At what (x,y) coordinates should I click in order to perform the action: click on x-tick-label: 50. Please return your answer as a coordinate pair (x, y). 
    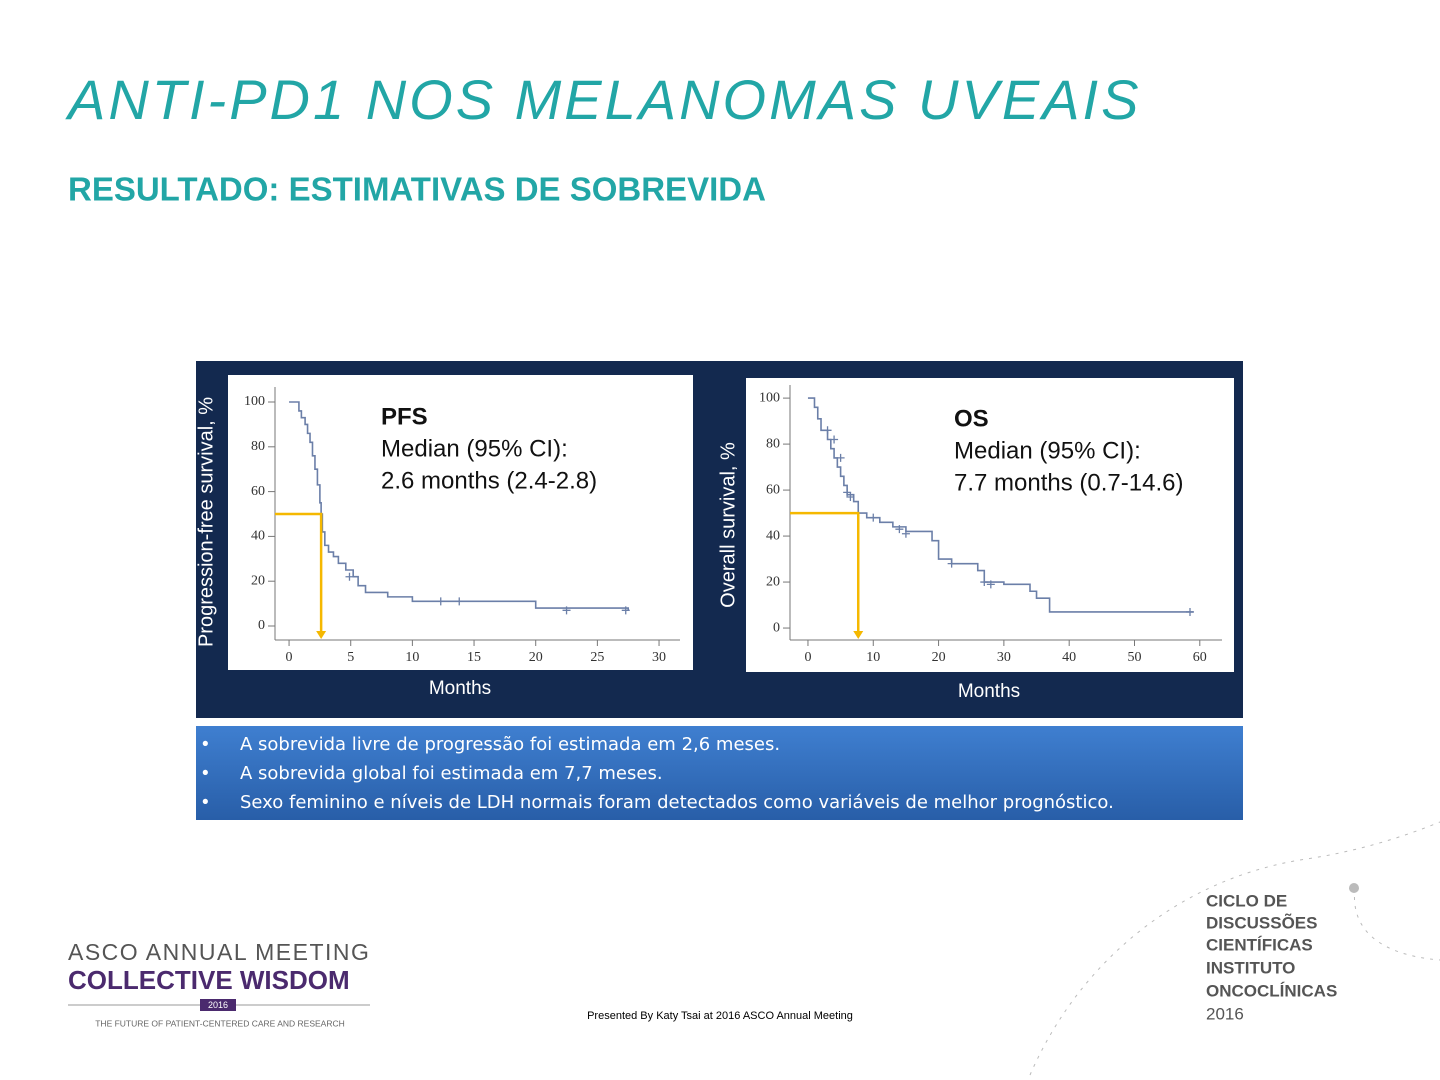
    Looking at the image, I should click on (1134, 657).